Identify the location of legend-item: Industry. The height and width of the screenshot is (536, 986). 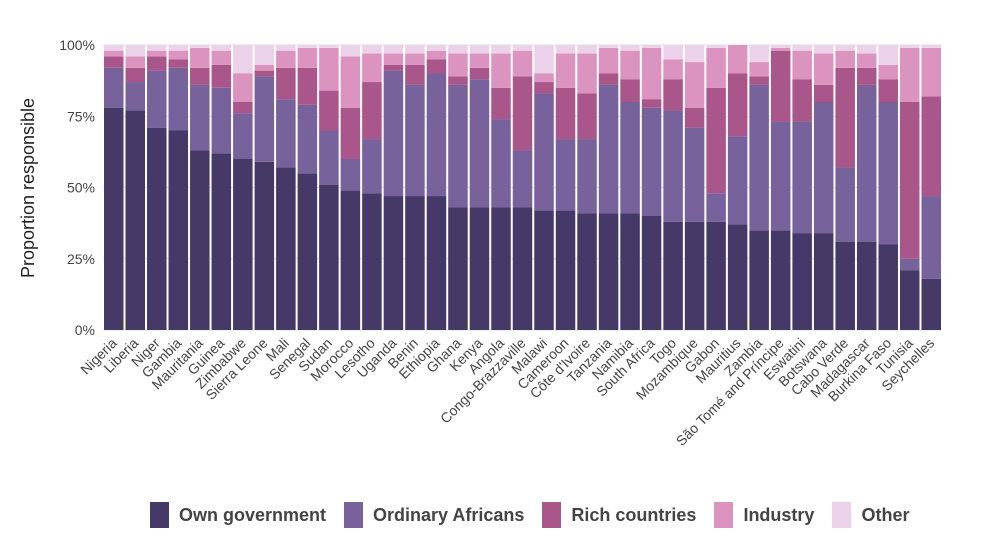
(764, 515).